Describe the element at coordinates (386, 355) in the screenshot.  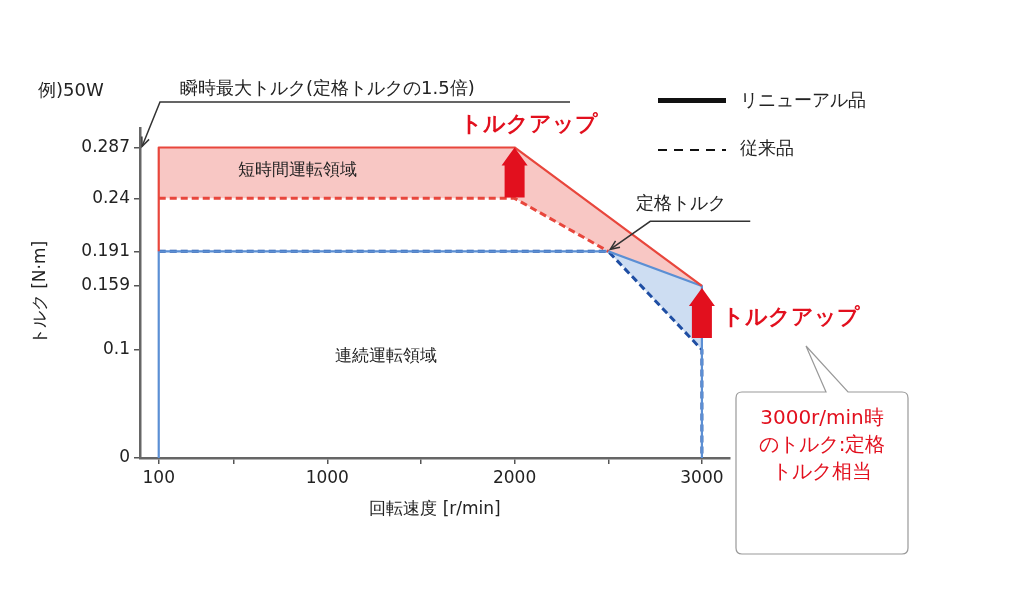
I see `annotation: 連続運転領域` at that location.